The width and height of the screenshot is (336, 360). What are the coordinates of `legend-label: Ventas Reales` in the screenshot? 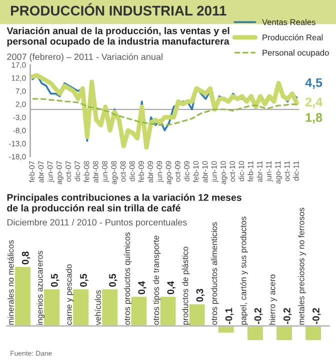 It's located at (289, 22).